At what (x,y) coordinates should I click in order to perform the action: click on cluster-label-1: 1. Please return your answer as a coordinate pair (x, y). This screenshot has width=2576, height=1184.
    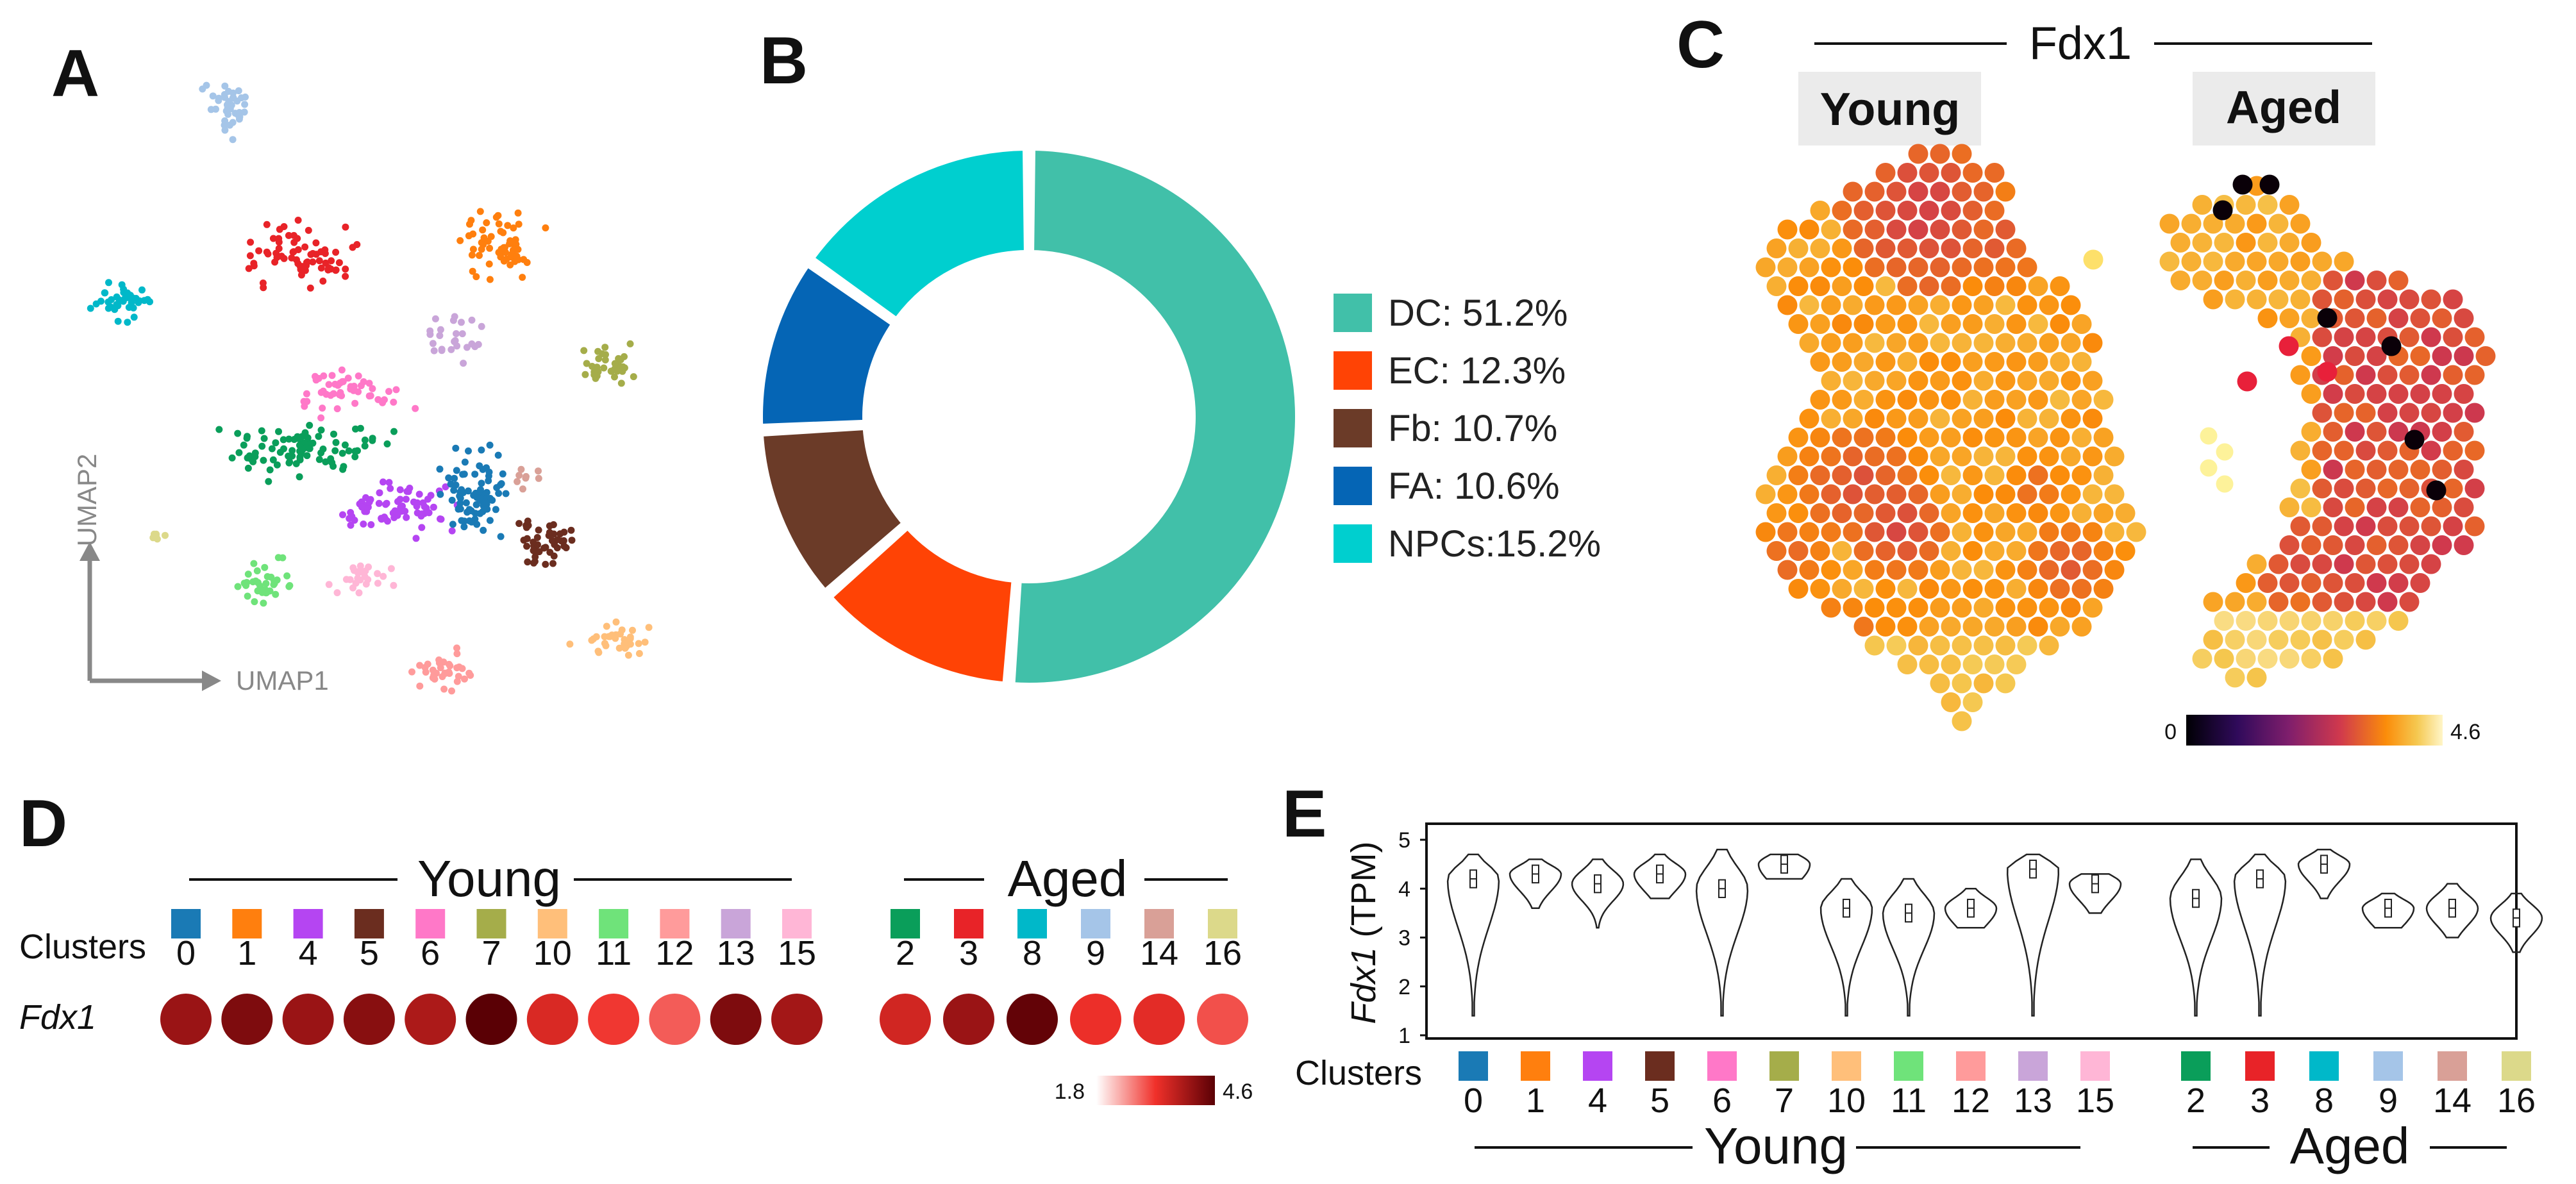
    Looking at the image, I should click on (246, 953).